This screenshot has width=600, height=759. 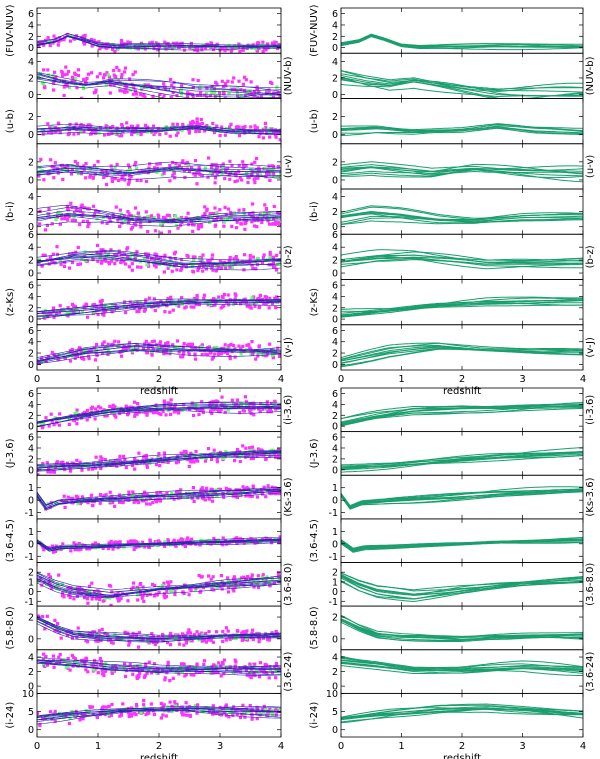 I want to click on y-tick-label: -1, so click(x=29, y=602).